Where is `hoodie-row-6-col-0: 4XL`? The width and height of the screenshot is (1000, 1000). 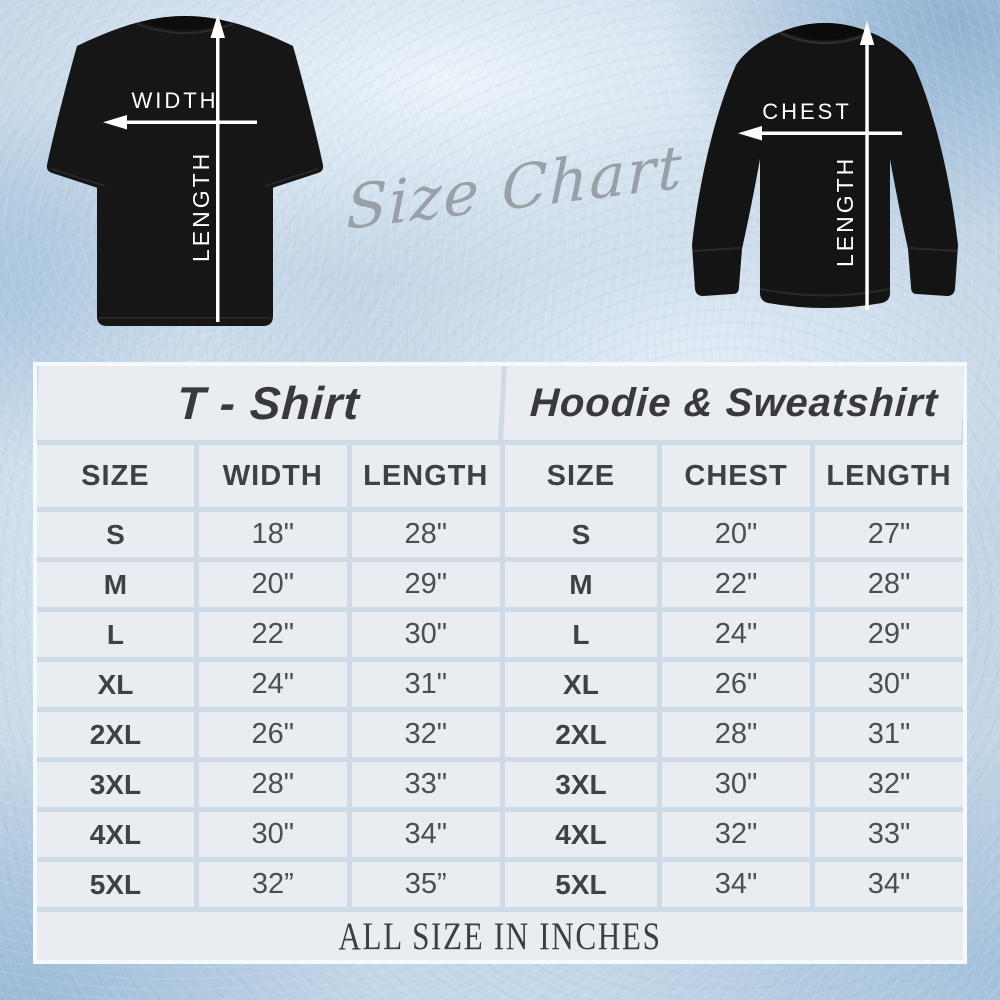
hoodie-row-6-col-0: 4XL is located at coordinates (581, 834).